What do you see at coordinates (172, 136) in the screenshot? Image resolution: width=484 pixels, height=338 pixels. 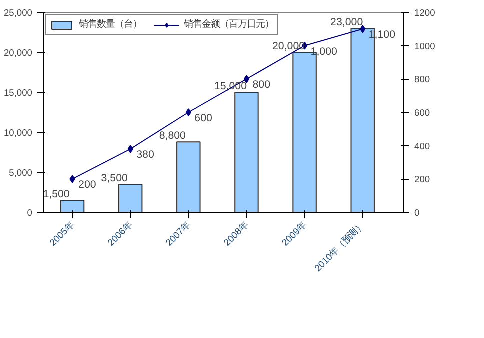 I see `data-label: 8,800` at bounding box center [172, 136].